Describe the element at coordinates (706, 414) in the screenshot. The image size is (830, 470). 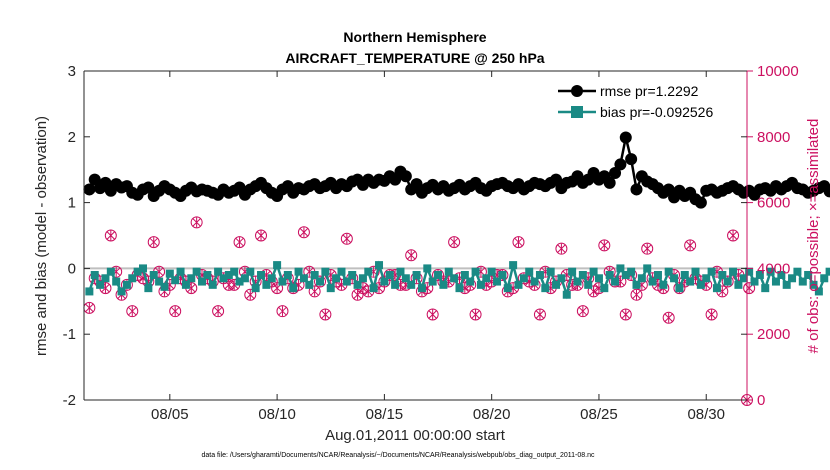
I see `x-tick-label: 08/30` at that location.